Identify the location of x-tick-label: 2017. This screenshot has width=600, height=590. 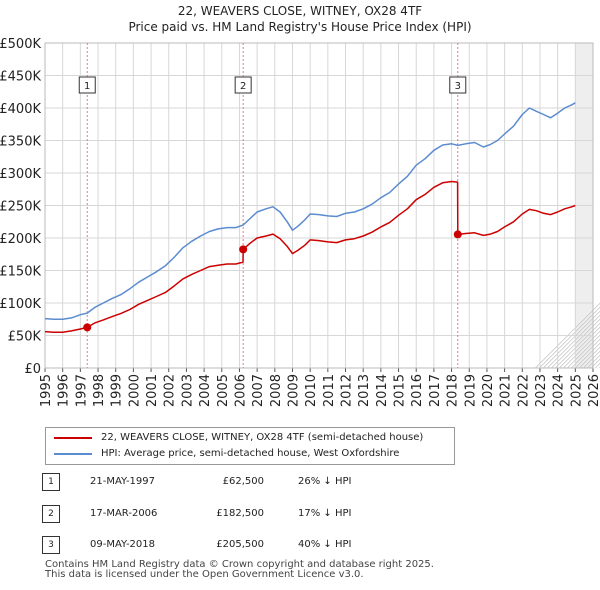
(435, 390).